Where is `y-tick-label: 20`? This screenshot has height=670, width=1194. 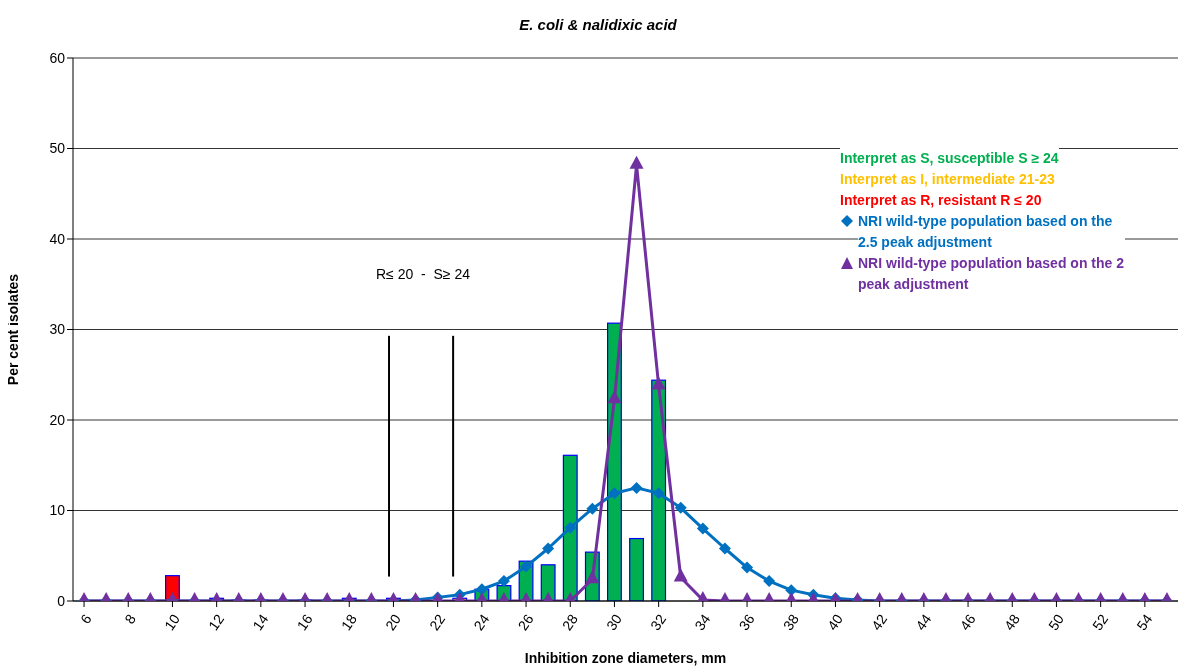 y-tick-label: 20 is located at coordinates (57, 419).